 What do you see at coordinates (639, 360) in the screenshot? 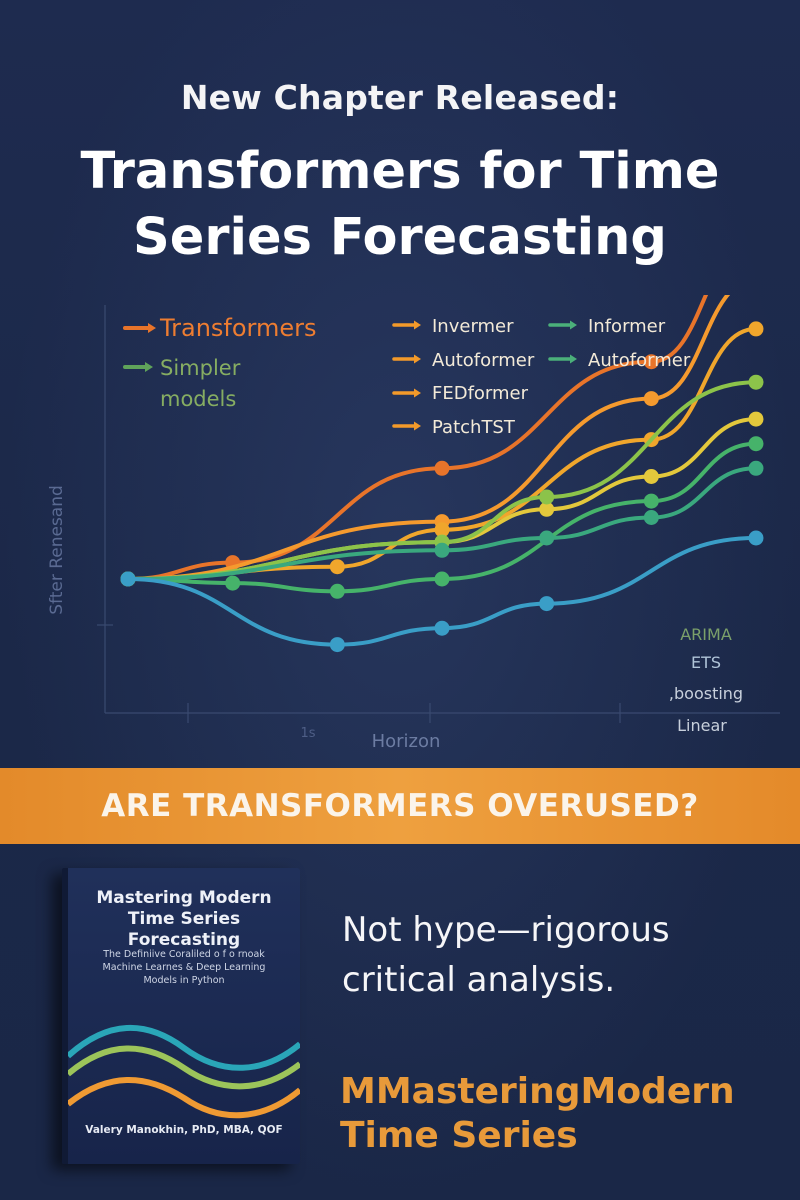
I see `legend-model-autoformer-simple: Autoformer` at bounding box center [639, 360].